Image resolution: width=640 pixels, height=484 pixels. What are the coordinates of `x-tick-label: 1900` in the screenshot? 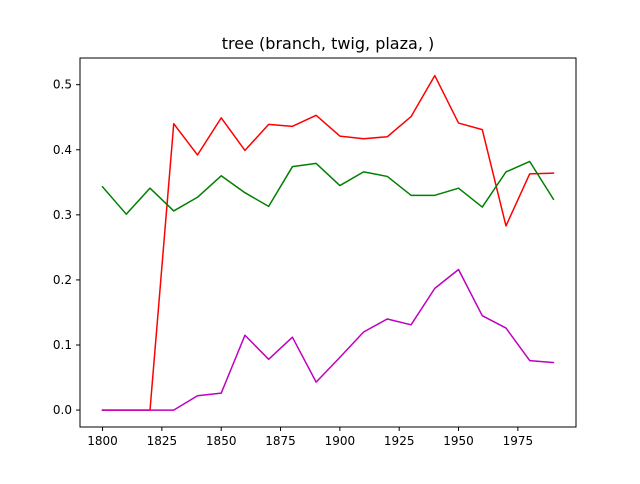 It's located at (340, 441).